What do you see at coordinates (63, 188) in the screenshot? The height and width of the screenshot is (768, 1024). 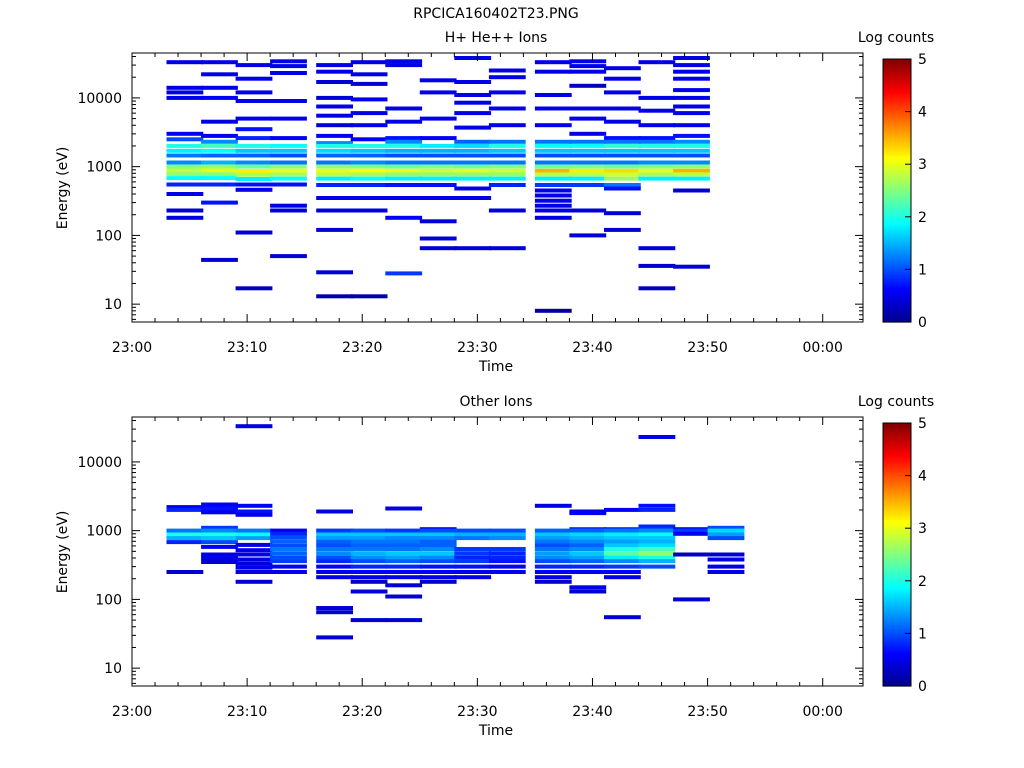 I see `y-axis-label: Energy (eV)` at bounding box center [63, 188].